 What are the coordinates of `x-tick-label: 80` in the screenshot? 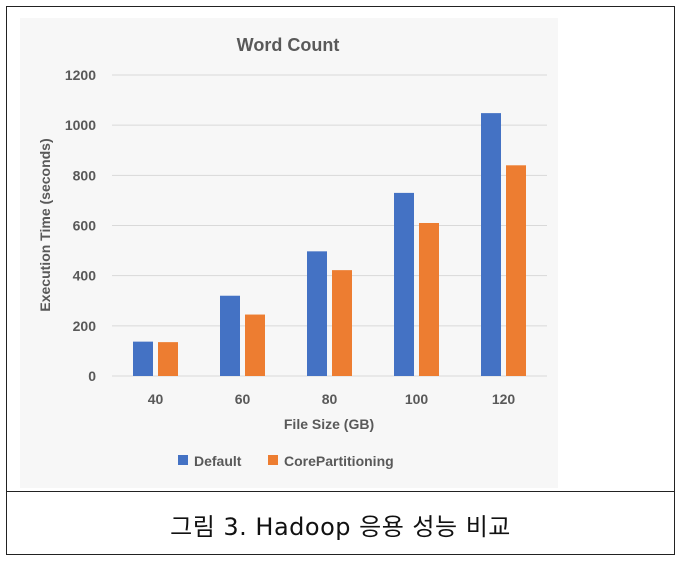 It's located at (330, 399).